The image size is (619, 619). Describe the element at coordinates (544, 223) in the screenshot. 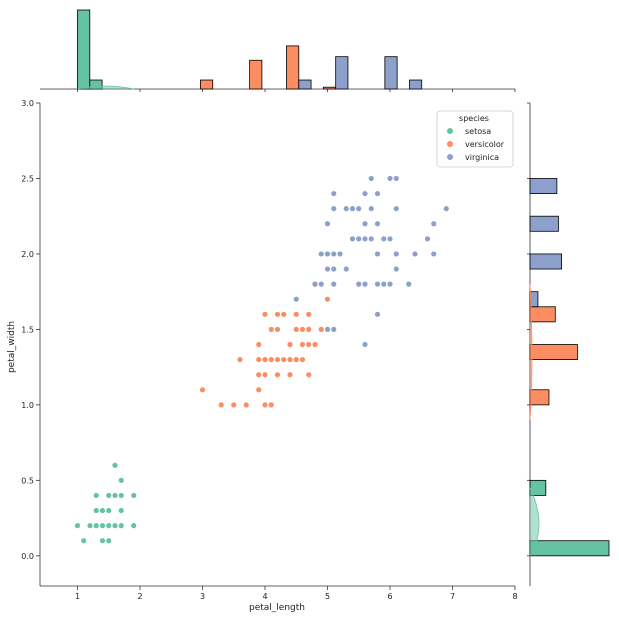

I see `right-hist-bar-virginica` at that location.